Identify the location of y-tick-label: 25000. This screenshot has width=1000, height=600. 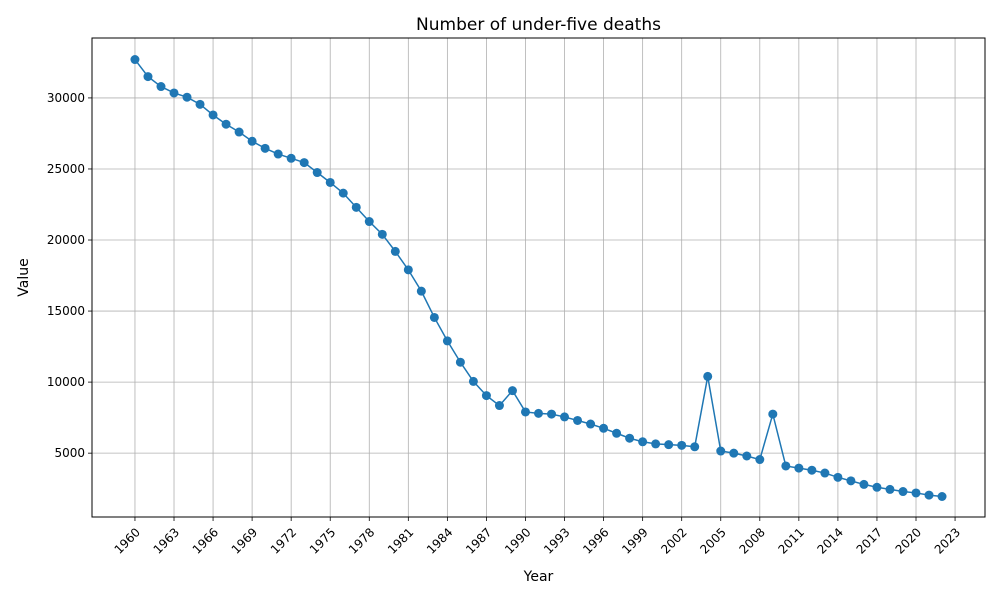
(66, 169).